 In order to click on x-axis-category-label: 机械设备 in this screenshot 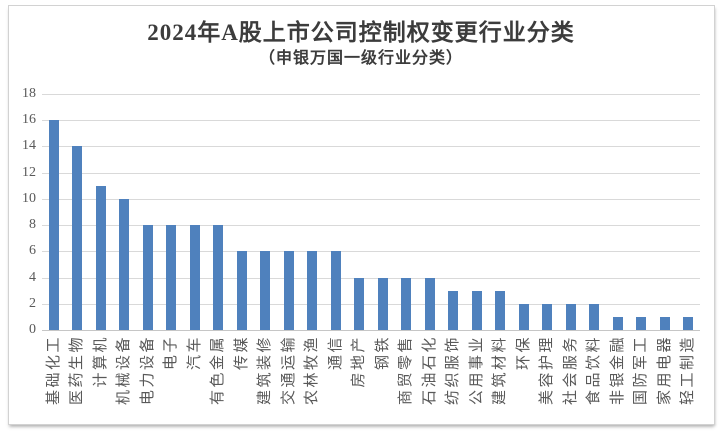, I will do `click(124, 370)`.